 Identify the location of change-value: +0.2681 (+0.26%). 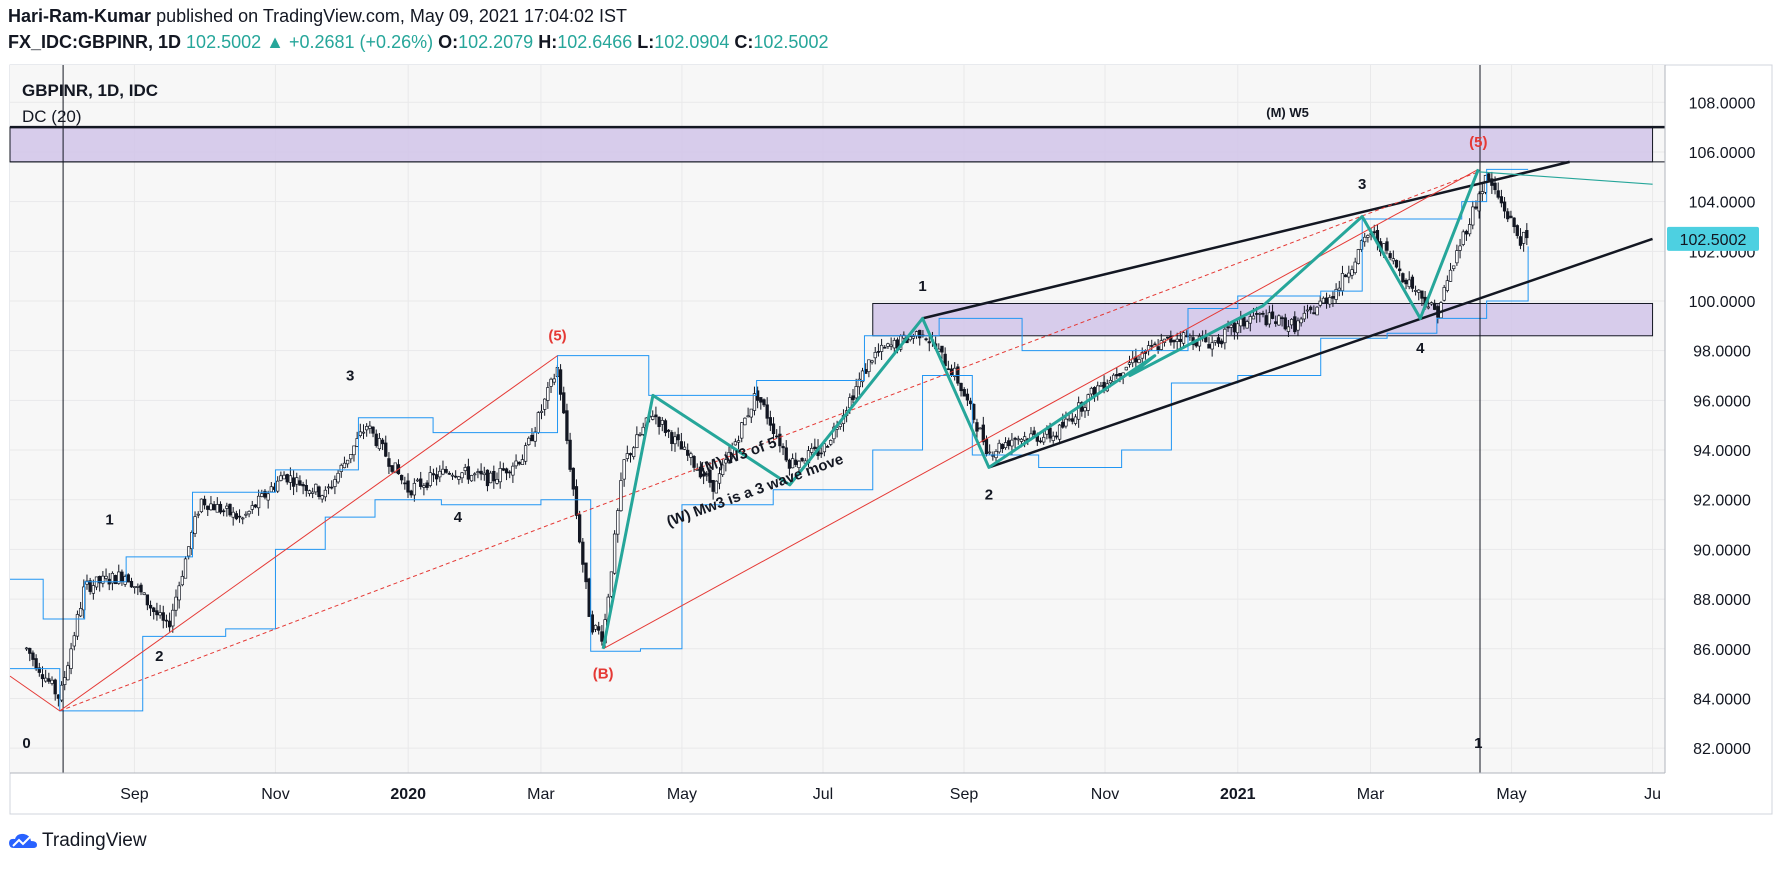
(361, 42).